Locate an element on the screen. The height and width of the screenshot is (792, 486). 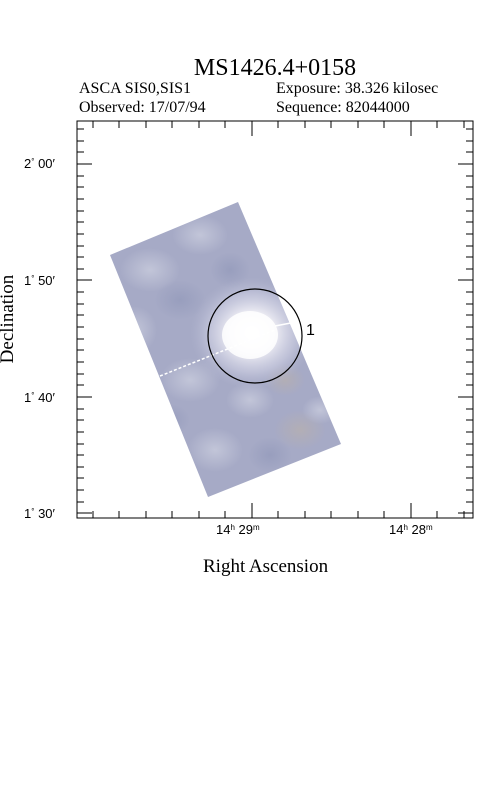
source-circle is located at coordinates (255, 336).